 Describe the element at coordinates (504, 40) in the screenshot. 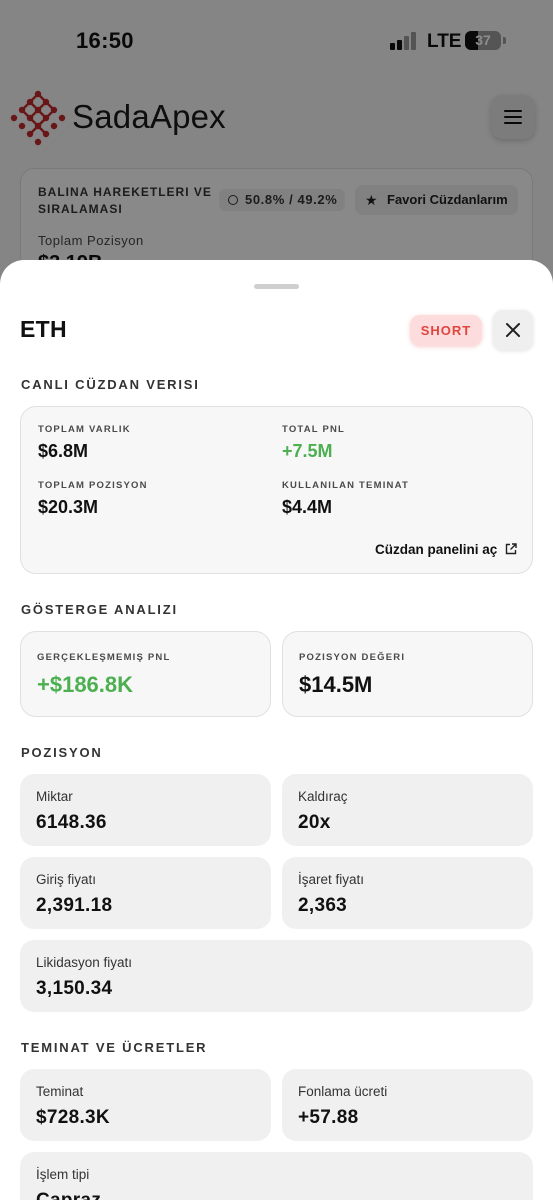

I see `battery-tip` at that location.